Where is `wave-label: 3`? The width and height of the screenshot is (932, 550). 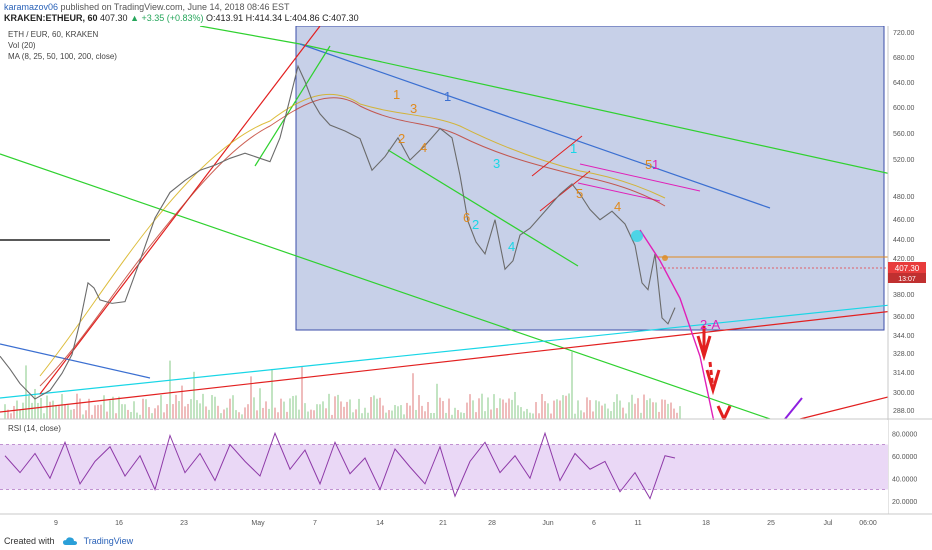 wave-label: 3 is located at coordinates (496, 163).